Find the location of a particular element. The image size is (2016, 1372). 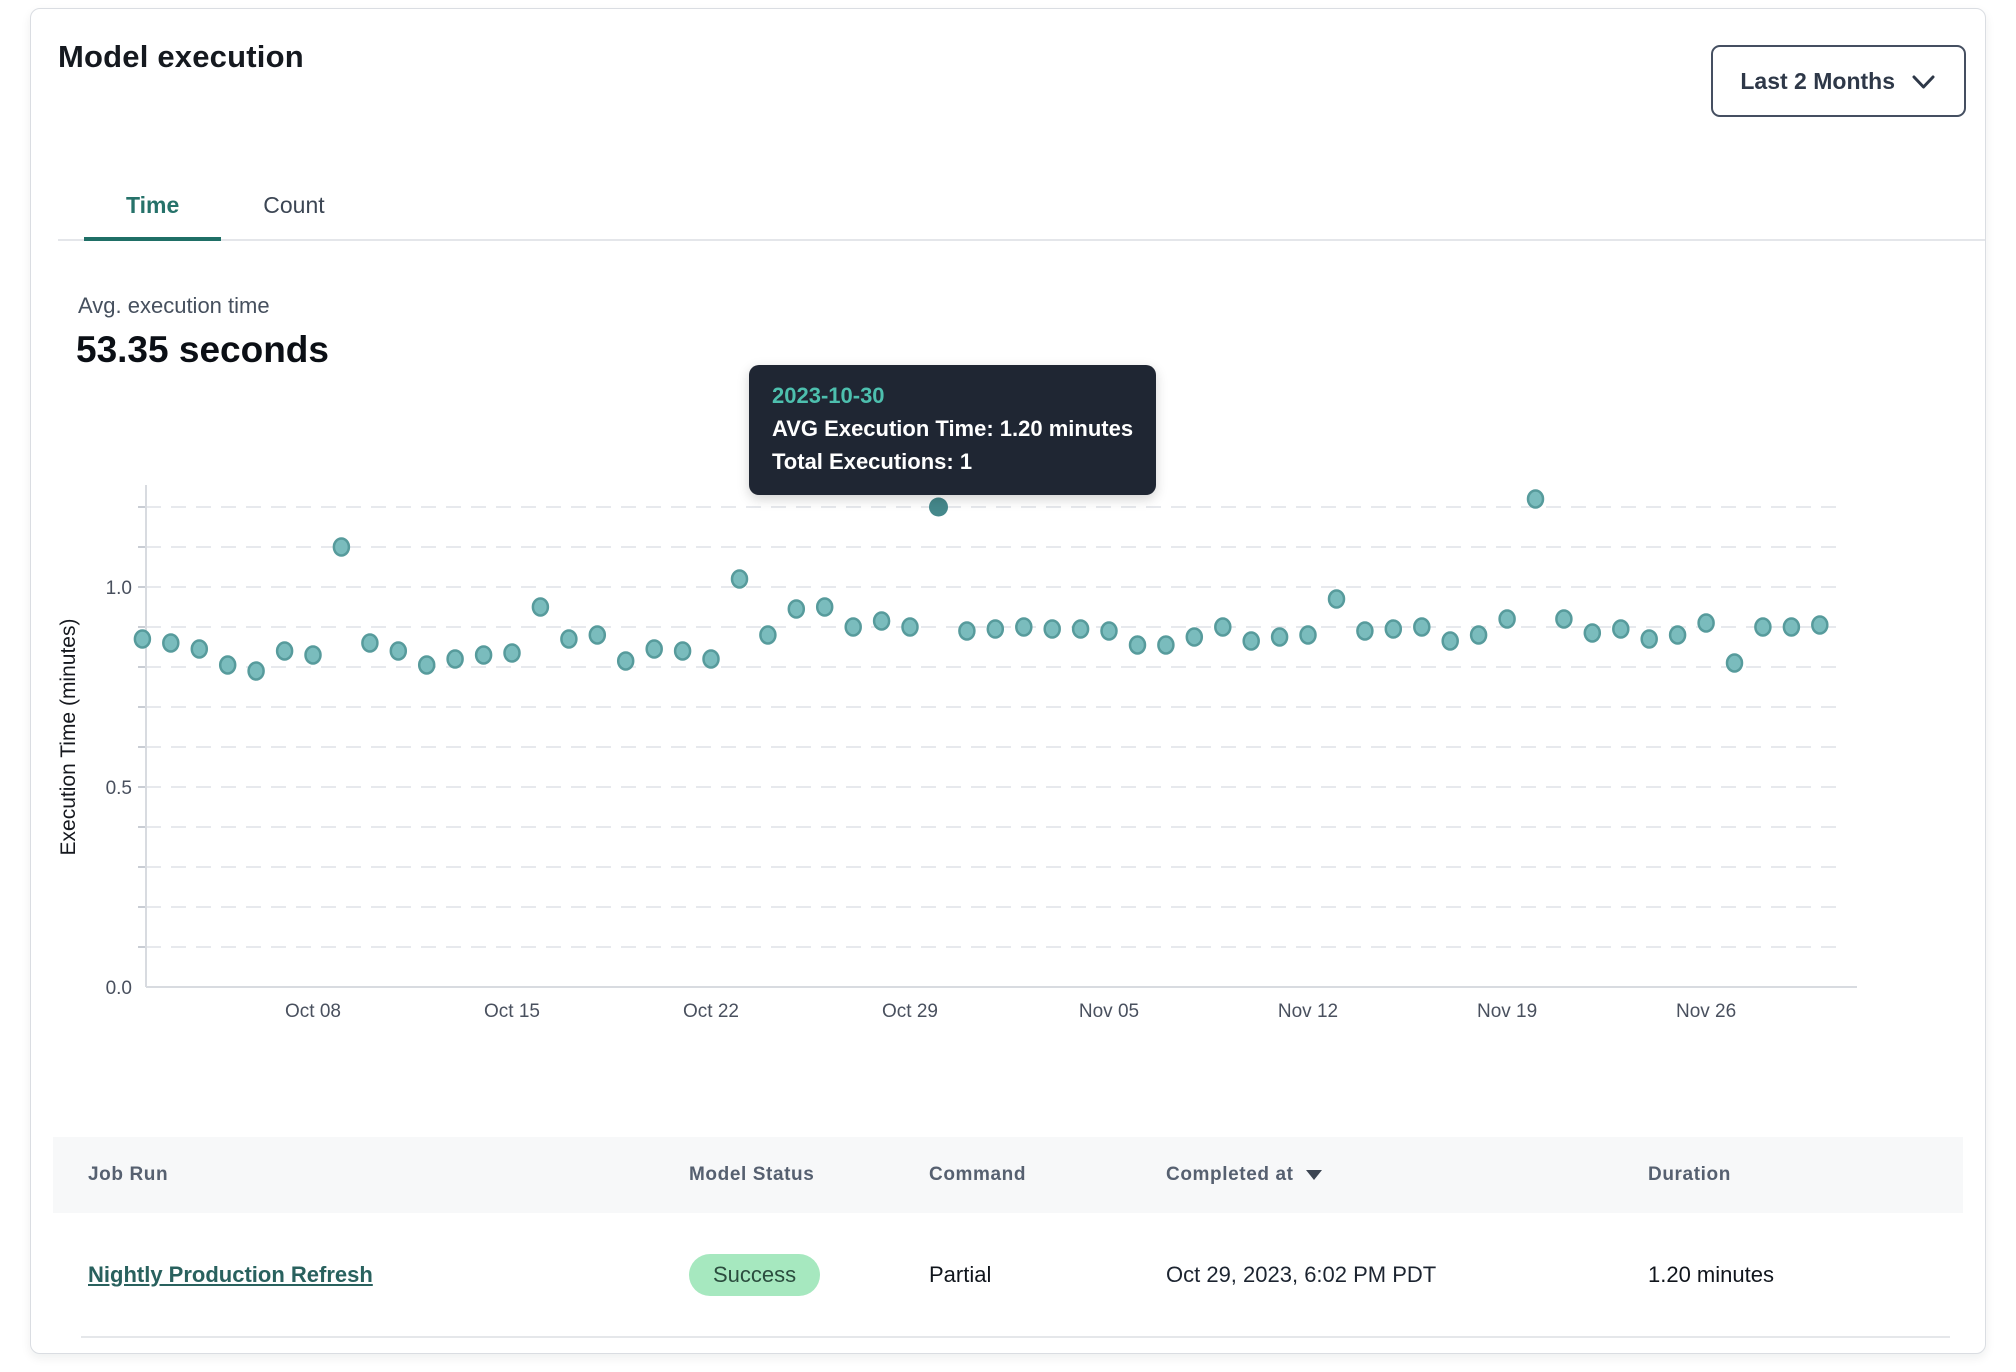

tooltip-date: 2023-10-30 is located at coordinates (828, 395).